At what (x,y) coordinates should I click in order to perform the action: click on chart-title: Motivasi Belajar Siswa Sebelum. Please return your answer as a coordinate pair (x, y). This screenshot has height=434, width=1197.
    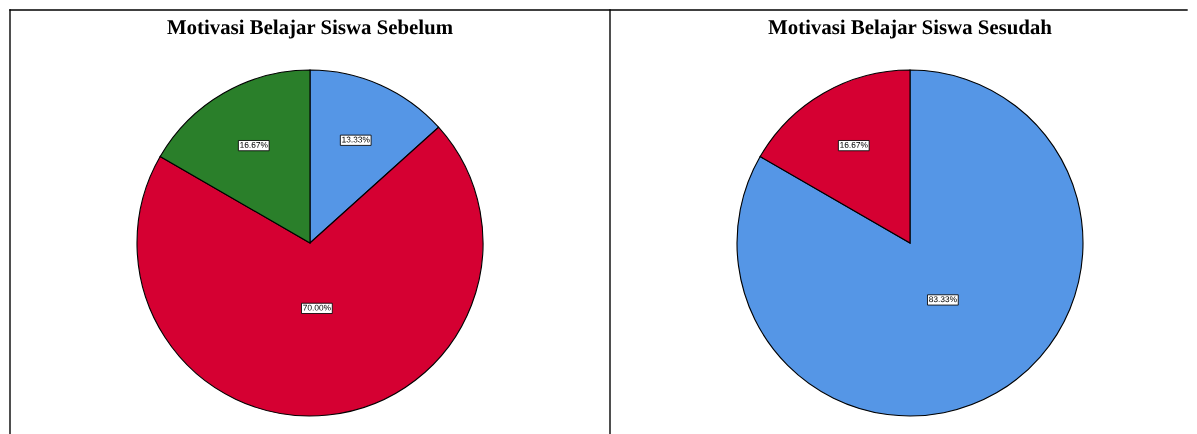
    Looking at the image, I should click on (310, 29).